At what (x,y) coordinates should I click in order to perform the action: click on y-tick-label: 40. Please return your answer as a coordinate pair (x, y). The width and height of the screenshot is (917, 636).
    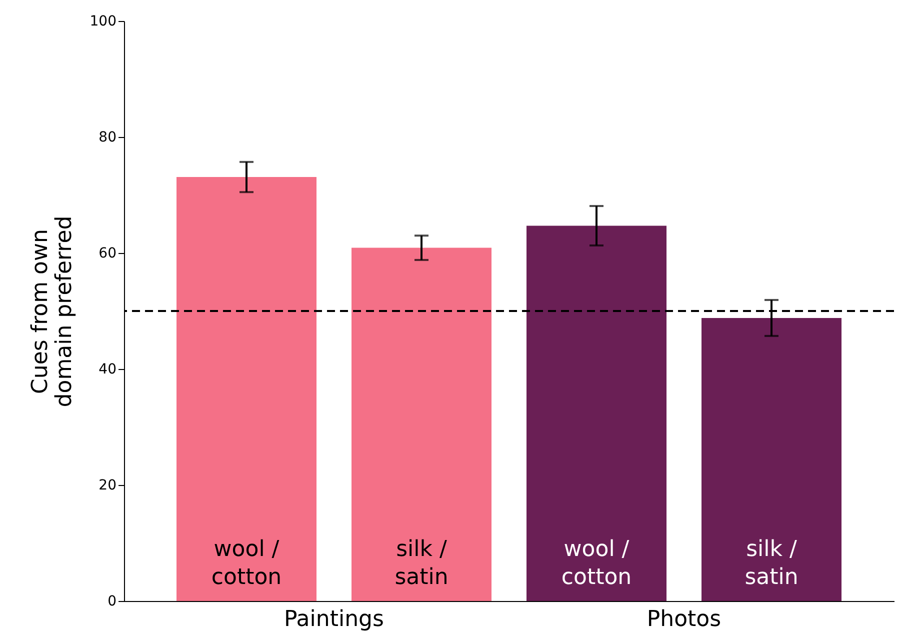
    Looking at the image, I should click on (107, 370).